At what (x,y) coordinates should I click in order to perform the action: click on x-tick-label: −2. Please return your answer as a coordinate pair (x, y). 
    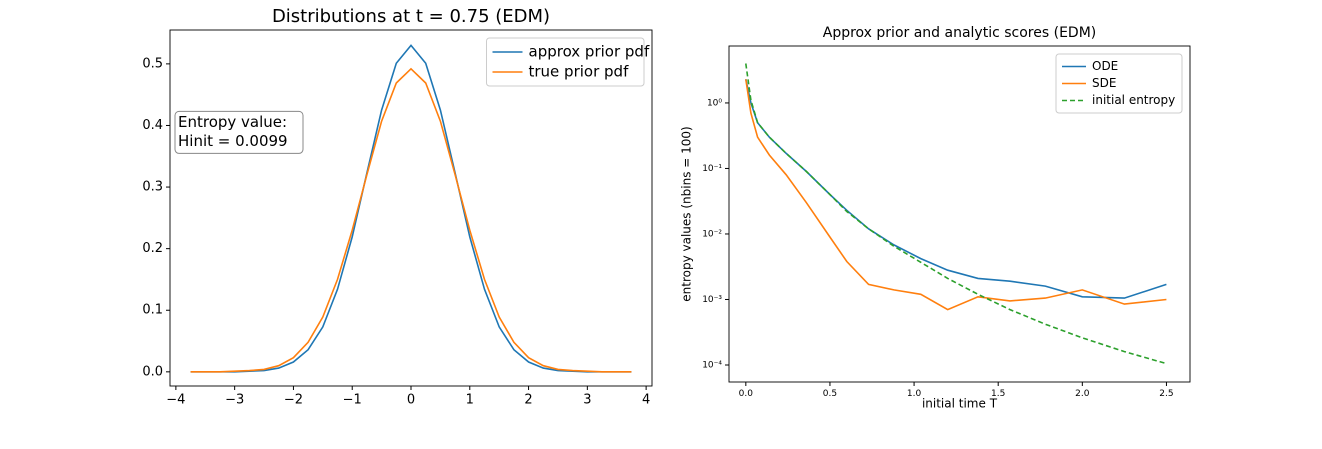
    Looking at the image, I should click on (293, 399).